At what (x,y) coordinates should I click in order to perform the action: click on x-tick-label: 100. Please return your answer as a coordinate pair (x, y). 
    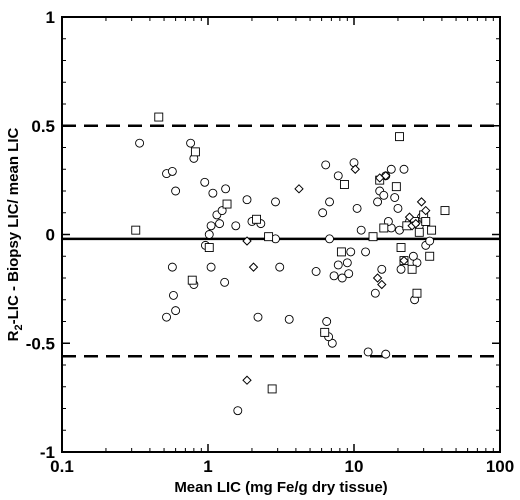
    Looking at the image, I should click on (500, 466).